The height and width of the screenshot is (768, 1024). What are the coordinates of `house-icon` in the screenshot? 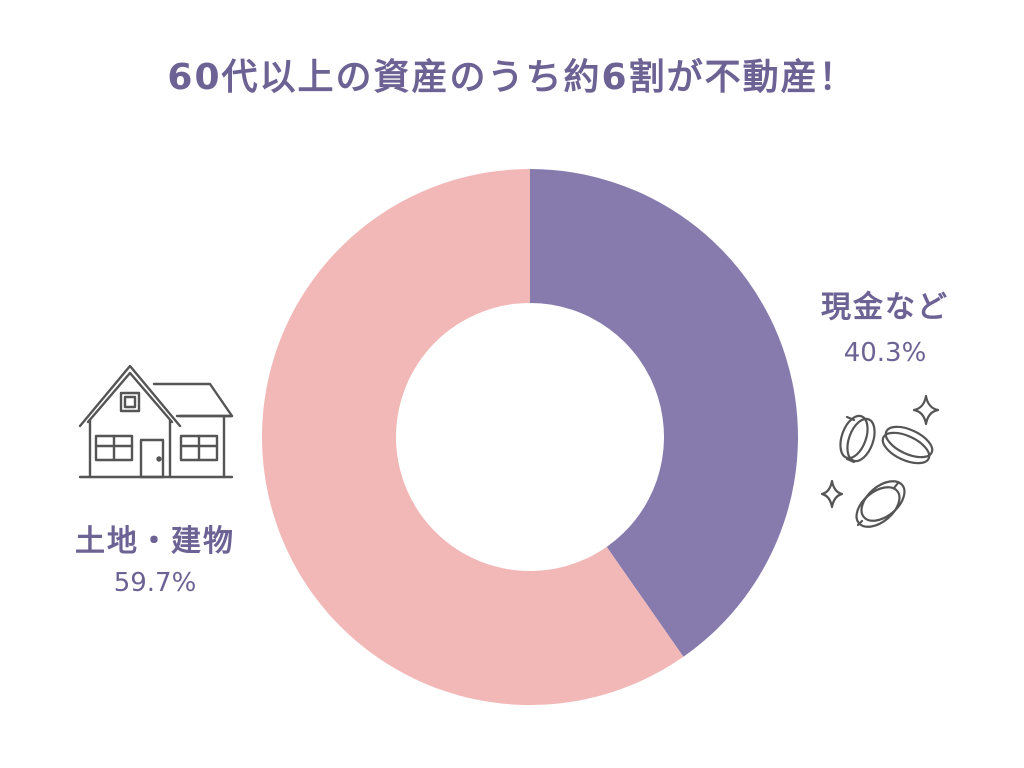 It's located at (156, 421).